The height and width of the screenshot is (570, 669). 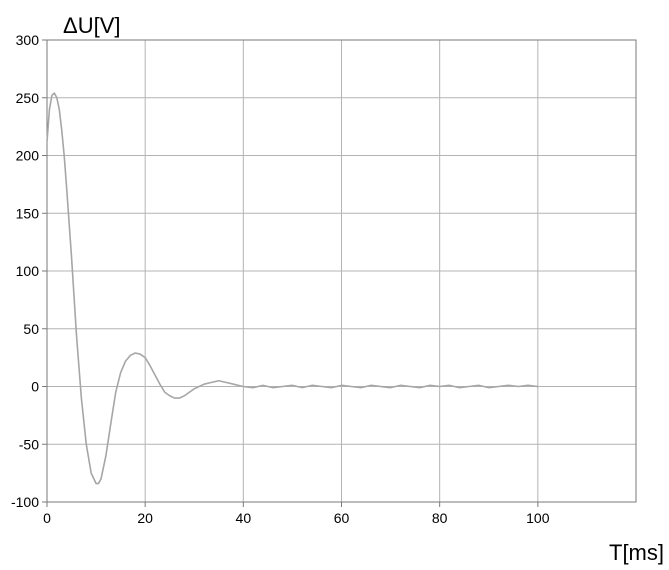 I want to click on y-tick-label: 0, so click(x=35, y=387).